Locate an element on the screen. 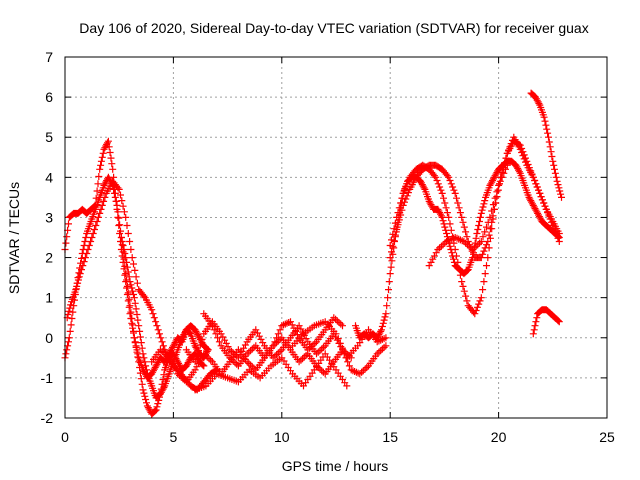 Image resolution: width=640 pixels, height=480 pixels. x-axis-label: GPS time / hours is located at coordinates (335, 466).